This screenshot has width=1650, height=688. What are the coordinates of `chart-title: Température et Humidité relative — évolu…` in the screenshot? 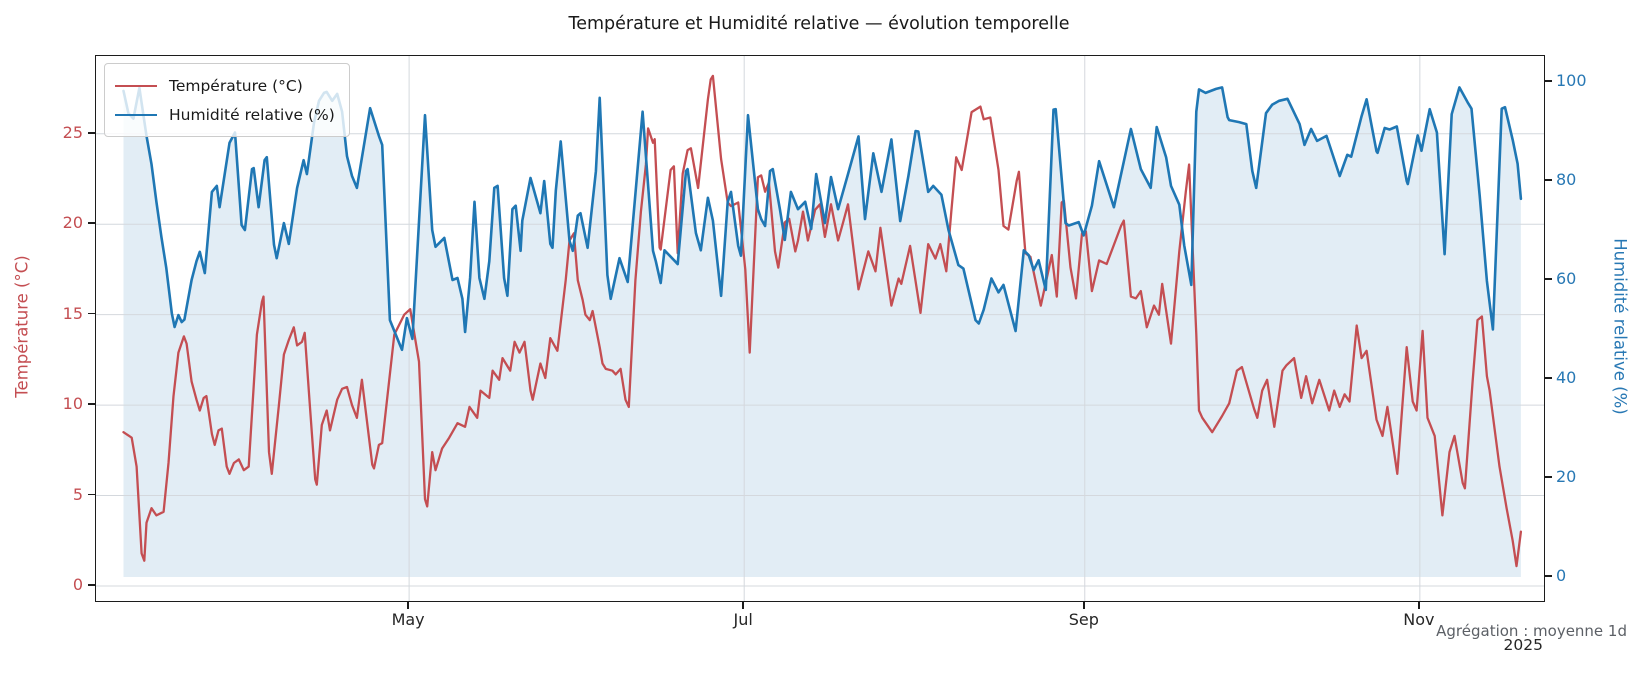 It's located at (819, 24).